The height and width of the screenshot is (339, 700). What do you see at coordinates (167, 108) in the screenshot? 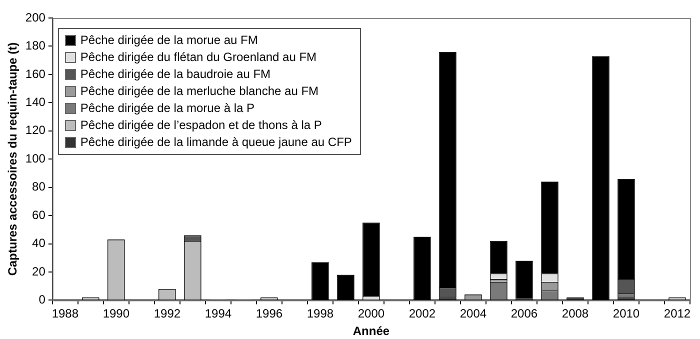
I see `legend-label: Pêche dirigée de la morue à la P` at bounding box center [167, 108].